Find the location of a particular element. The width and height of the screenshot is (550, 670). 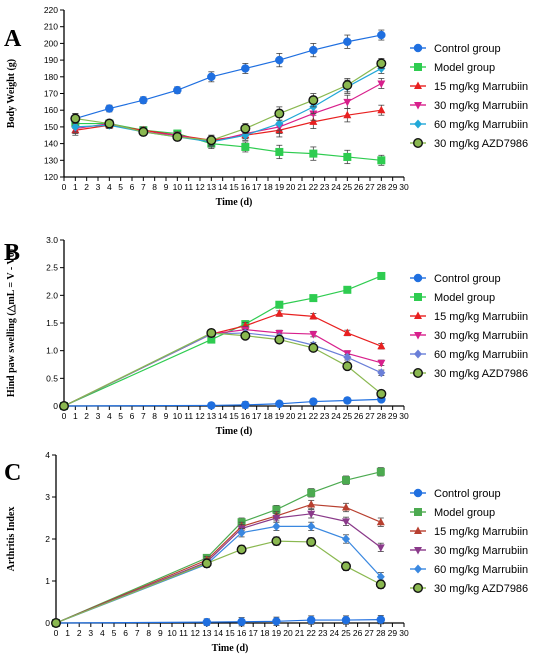

x-tick-label: 11 is located at coordinates (188, 416).